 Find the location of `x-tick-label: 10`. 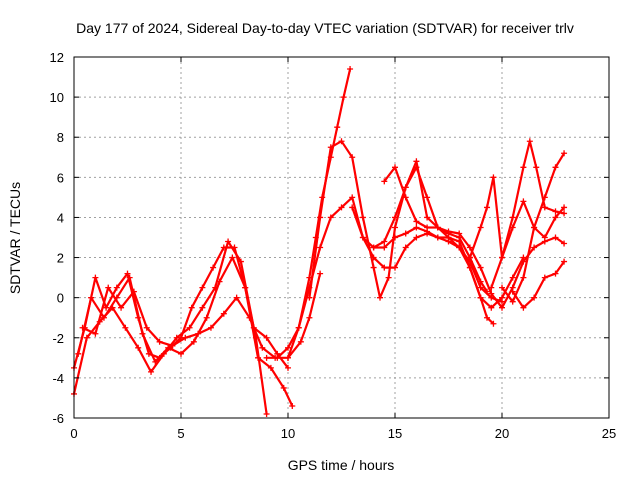

x-tick-label: 10 is located at coordinates (288, 433).